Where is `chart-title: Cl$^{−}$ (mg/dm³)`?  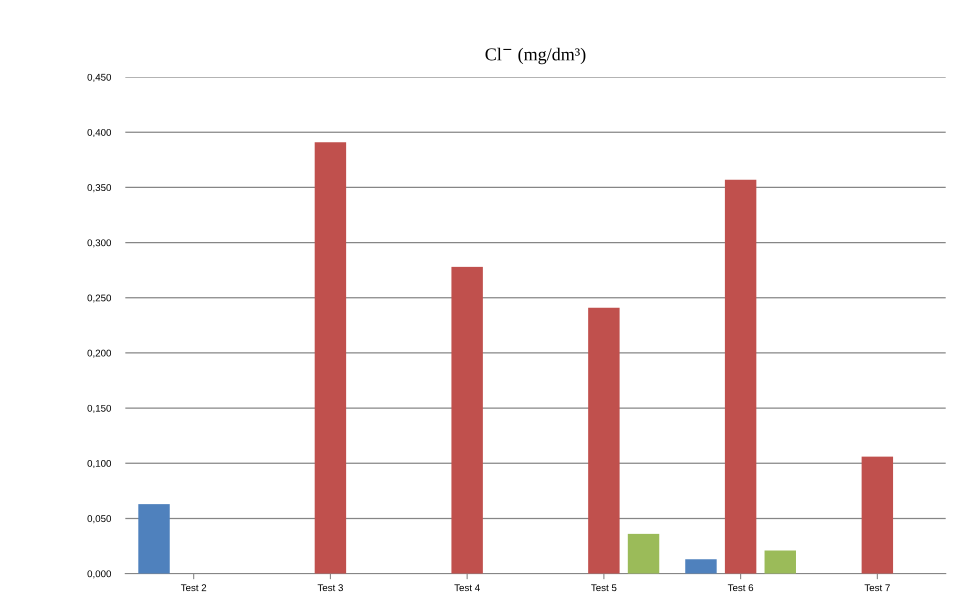 chart-title: Cl$^{−}$ (mg/dm³) is located at coordinates (536, 56).